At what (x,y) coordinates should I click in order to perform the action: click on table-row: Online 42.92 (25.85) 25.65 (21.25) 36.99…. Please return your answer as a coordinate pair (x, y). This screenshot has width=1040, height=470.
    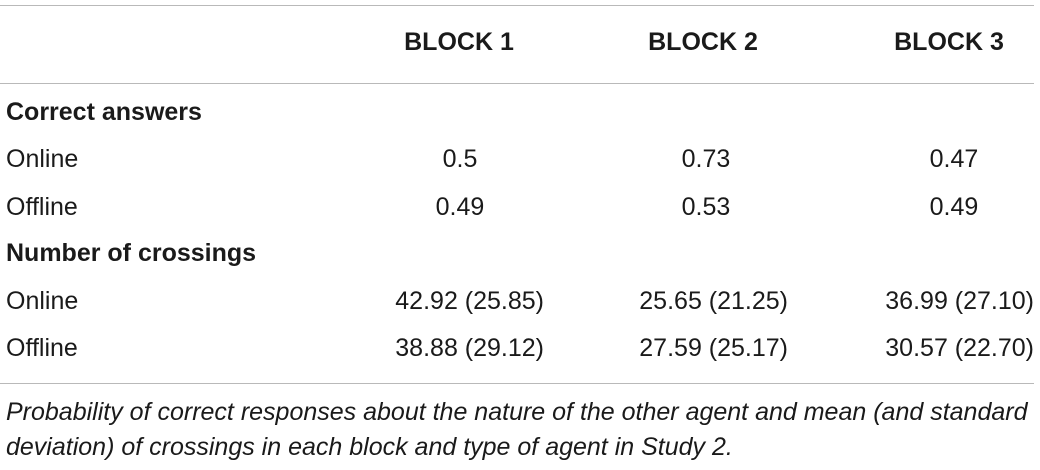
    Looking at the image, I should click on (517, 301).